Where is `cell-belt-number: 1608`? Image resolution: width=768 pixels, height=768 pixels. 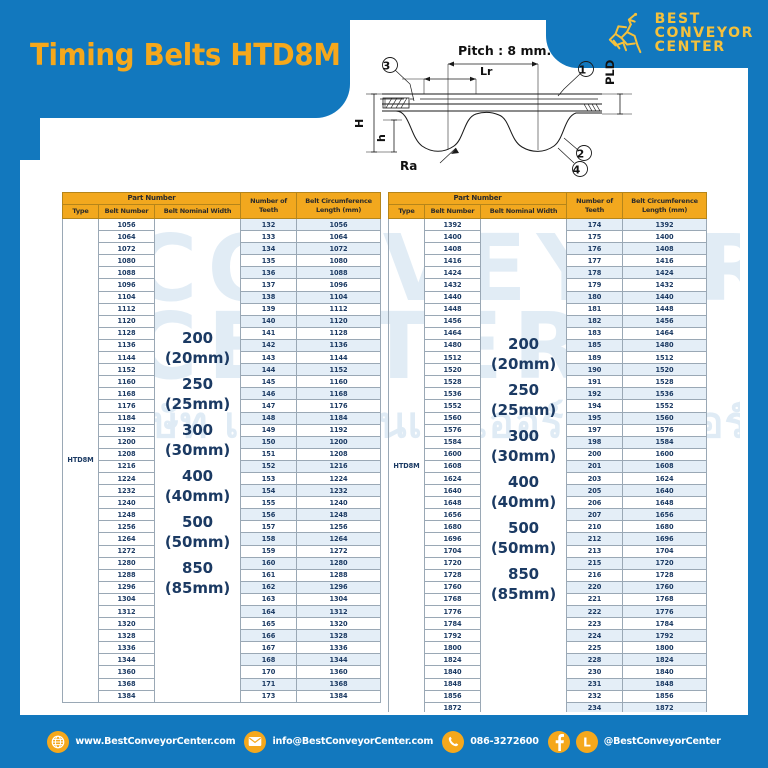
cell-belt-number: 1608 is located at coordinates (452, 466).